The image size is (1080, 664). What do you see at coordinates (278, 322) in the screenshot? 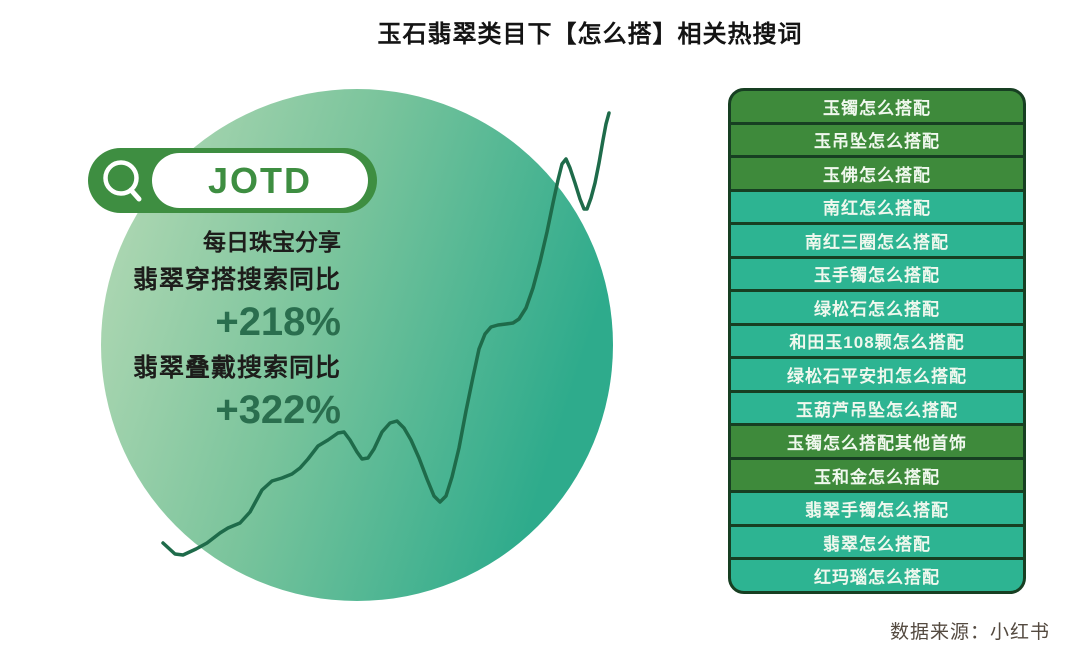
I see `stat-value-outfit: +218%` at bounding box center [278, 322].